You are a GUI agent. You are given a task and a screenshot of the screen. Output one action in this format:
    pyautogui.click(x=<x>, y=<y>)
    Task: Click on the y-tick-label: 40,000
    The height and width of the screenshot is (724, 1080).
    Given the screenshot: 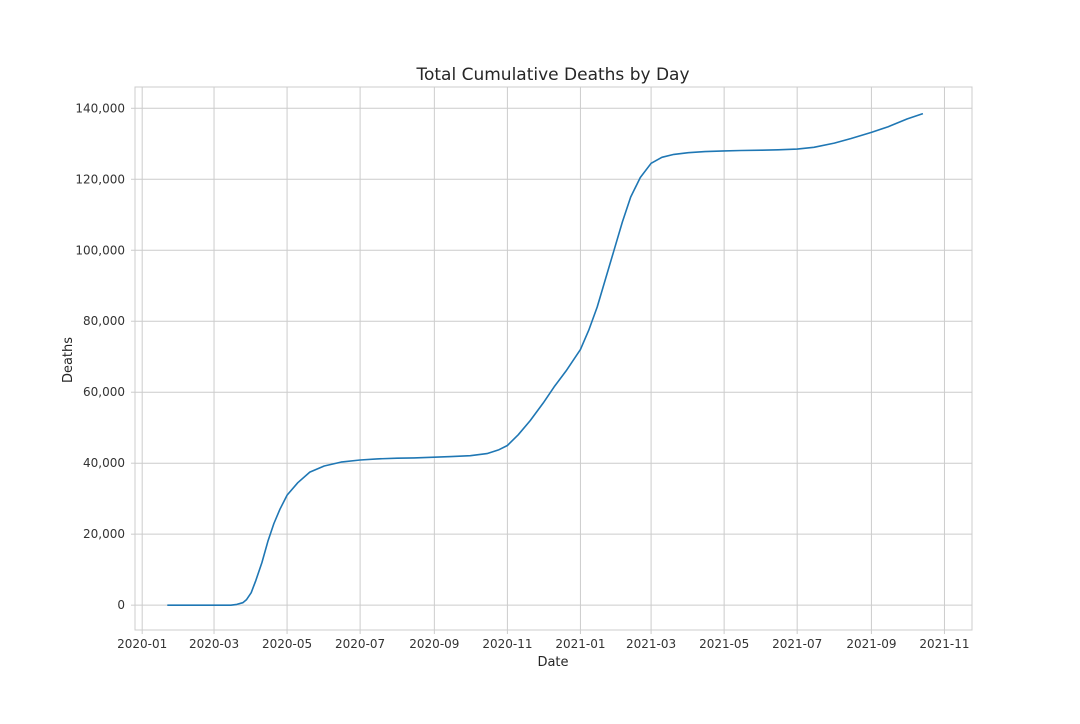 What is the action you would take?
    pyautogui.click(x=104, y=463)
    